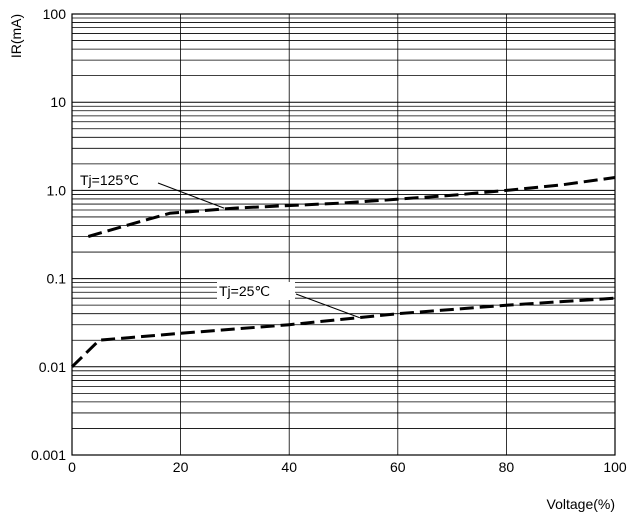  What do you see at coordinates (52, 367) in the screenshot?
I see `y-tick-label: 0.01` at bounding box center [52, 367].